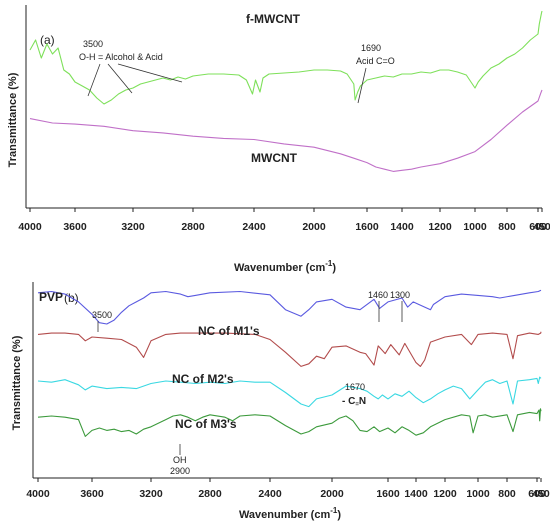 The height and width of the screenshot is (532, 550). Describe the element at coordinates (102, 315) in the screenshot. I see `annot-b-3500: 3500` at that location.